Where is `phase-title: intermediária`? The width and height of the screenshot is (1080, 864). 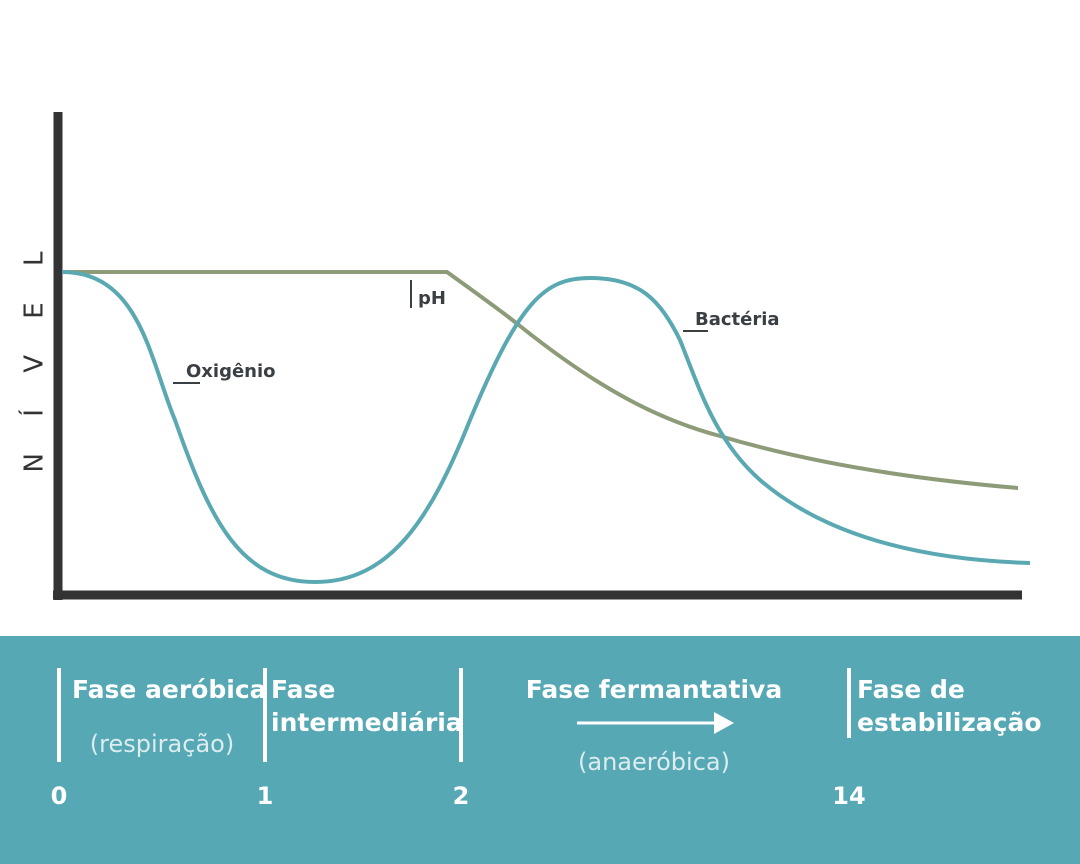 phase-title: intermediária is located at coordinates (367, 722).